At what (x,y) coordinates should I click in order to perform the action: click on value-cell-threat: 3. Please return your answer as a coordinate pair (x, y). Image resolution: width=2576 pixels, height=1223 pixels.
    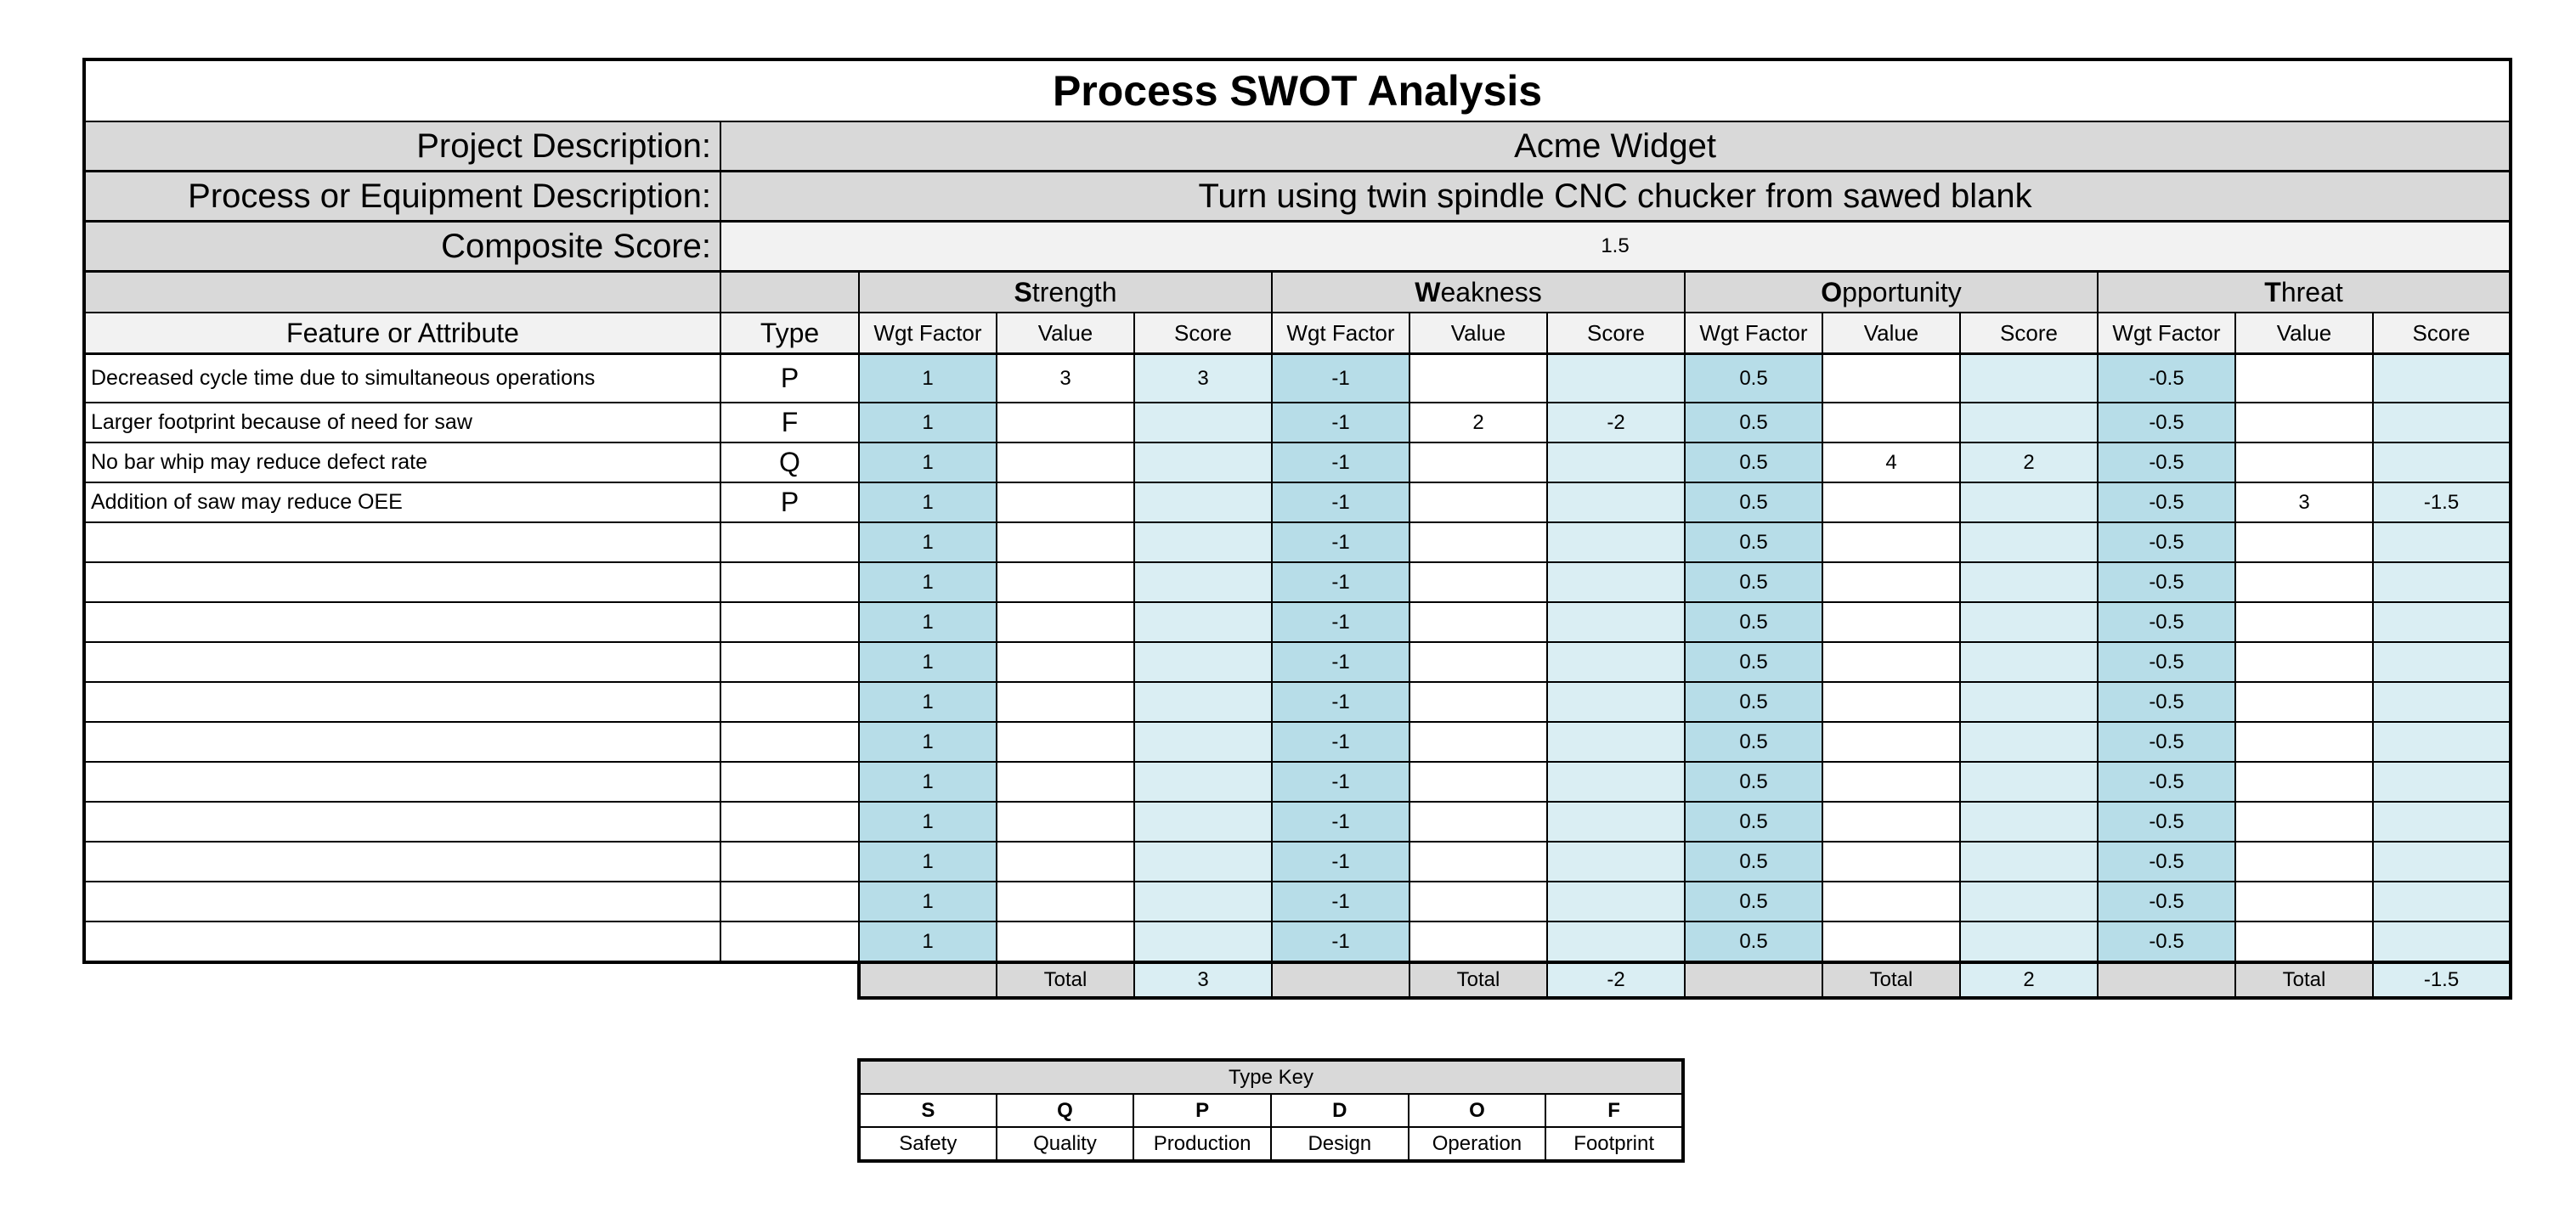
    Looking at the image, I should click on (2304, 502).